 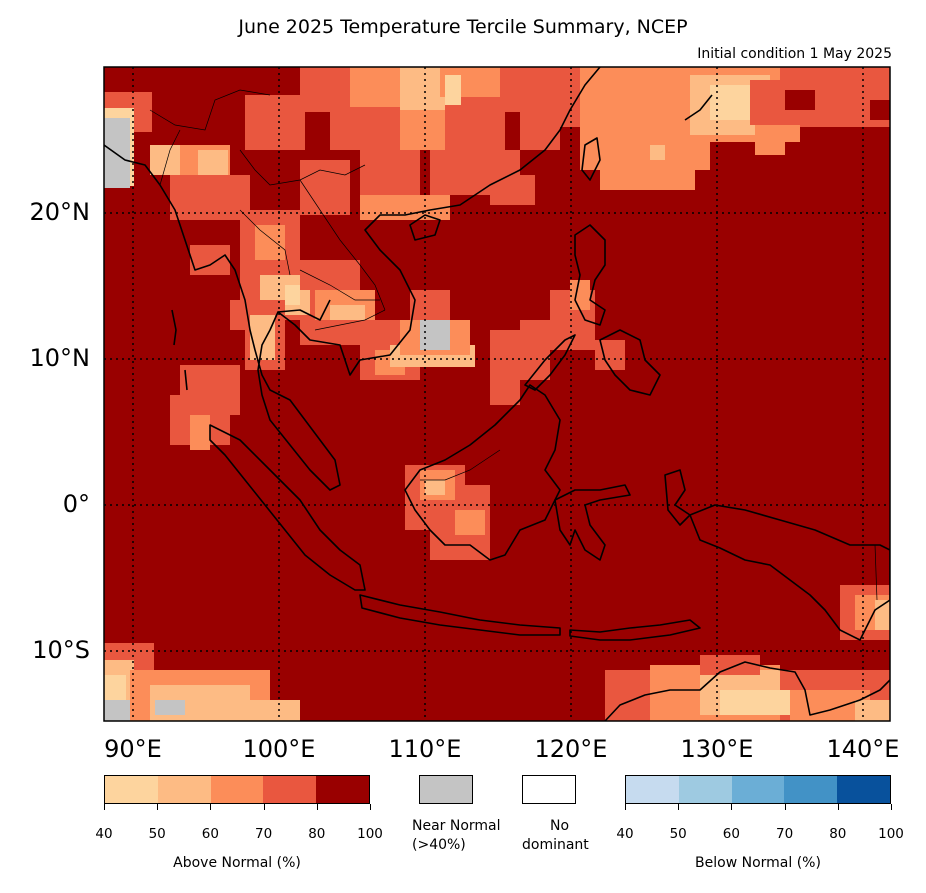 I want to click on above-normal-colorbar, so click(x=237, y=789).